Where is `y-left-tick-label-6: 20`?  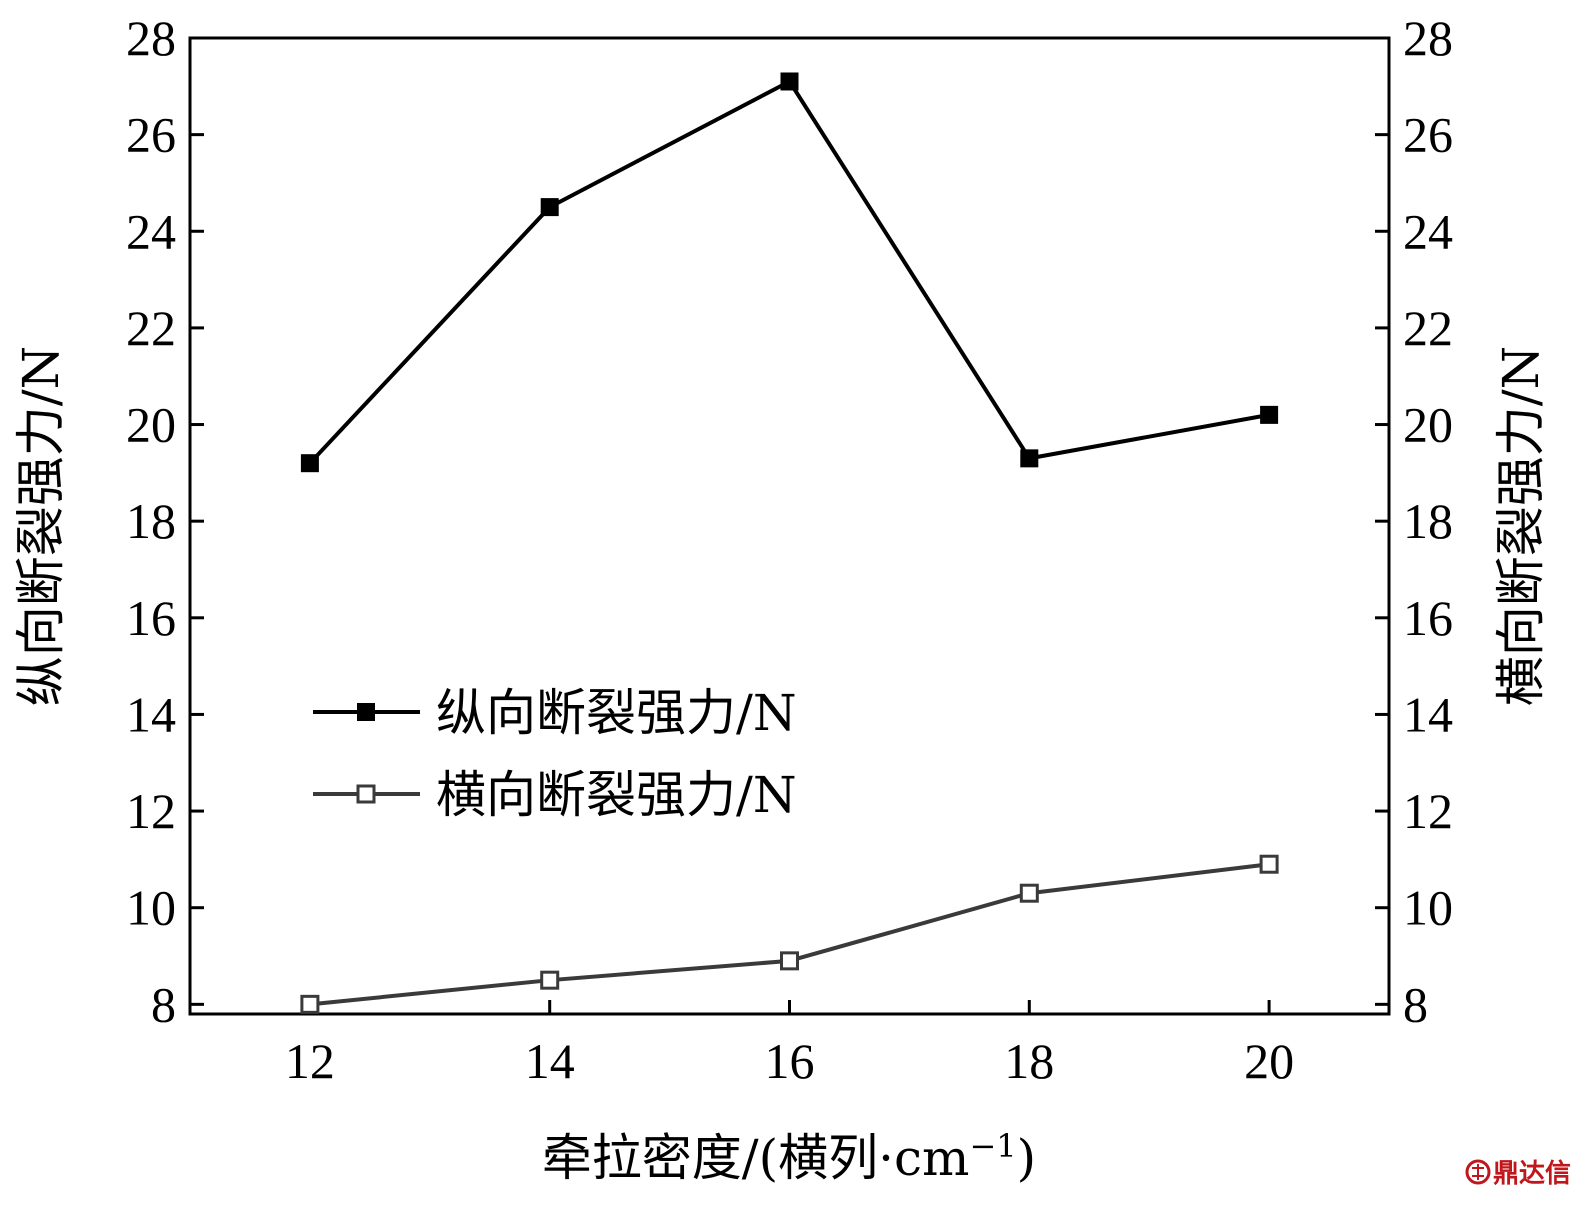 y-left-tick-label-6: 20 is located at coordinates (151, 425).